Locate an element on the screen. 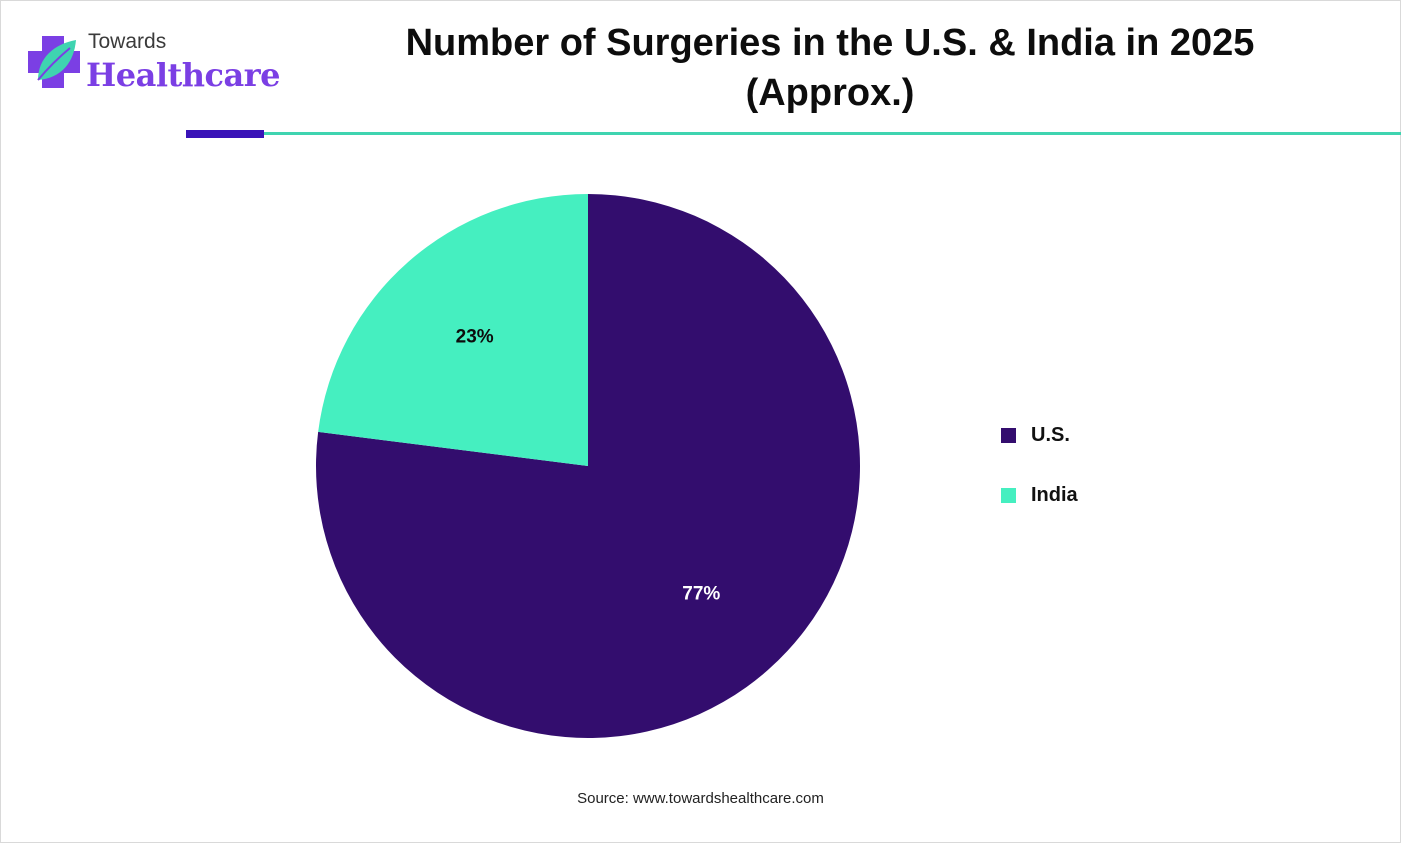 This screenshot has height=843, width=1401. legend-item: India is located at coordinates (1039, 495).